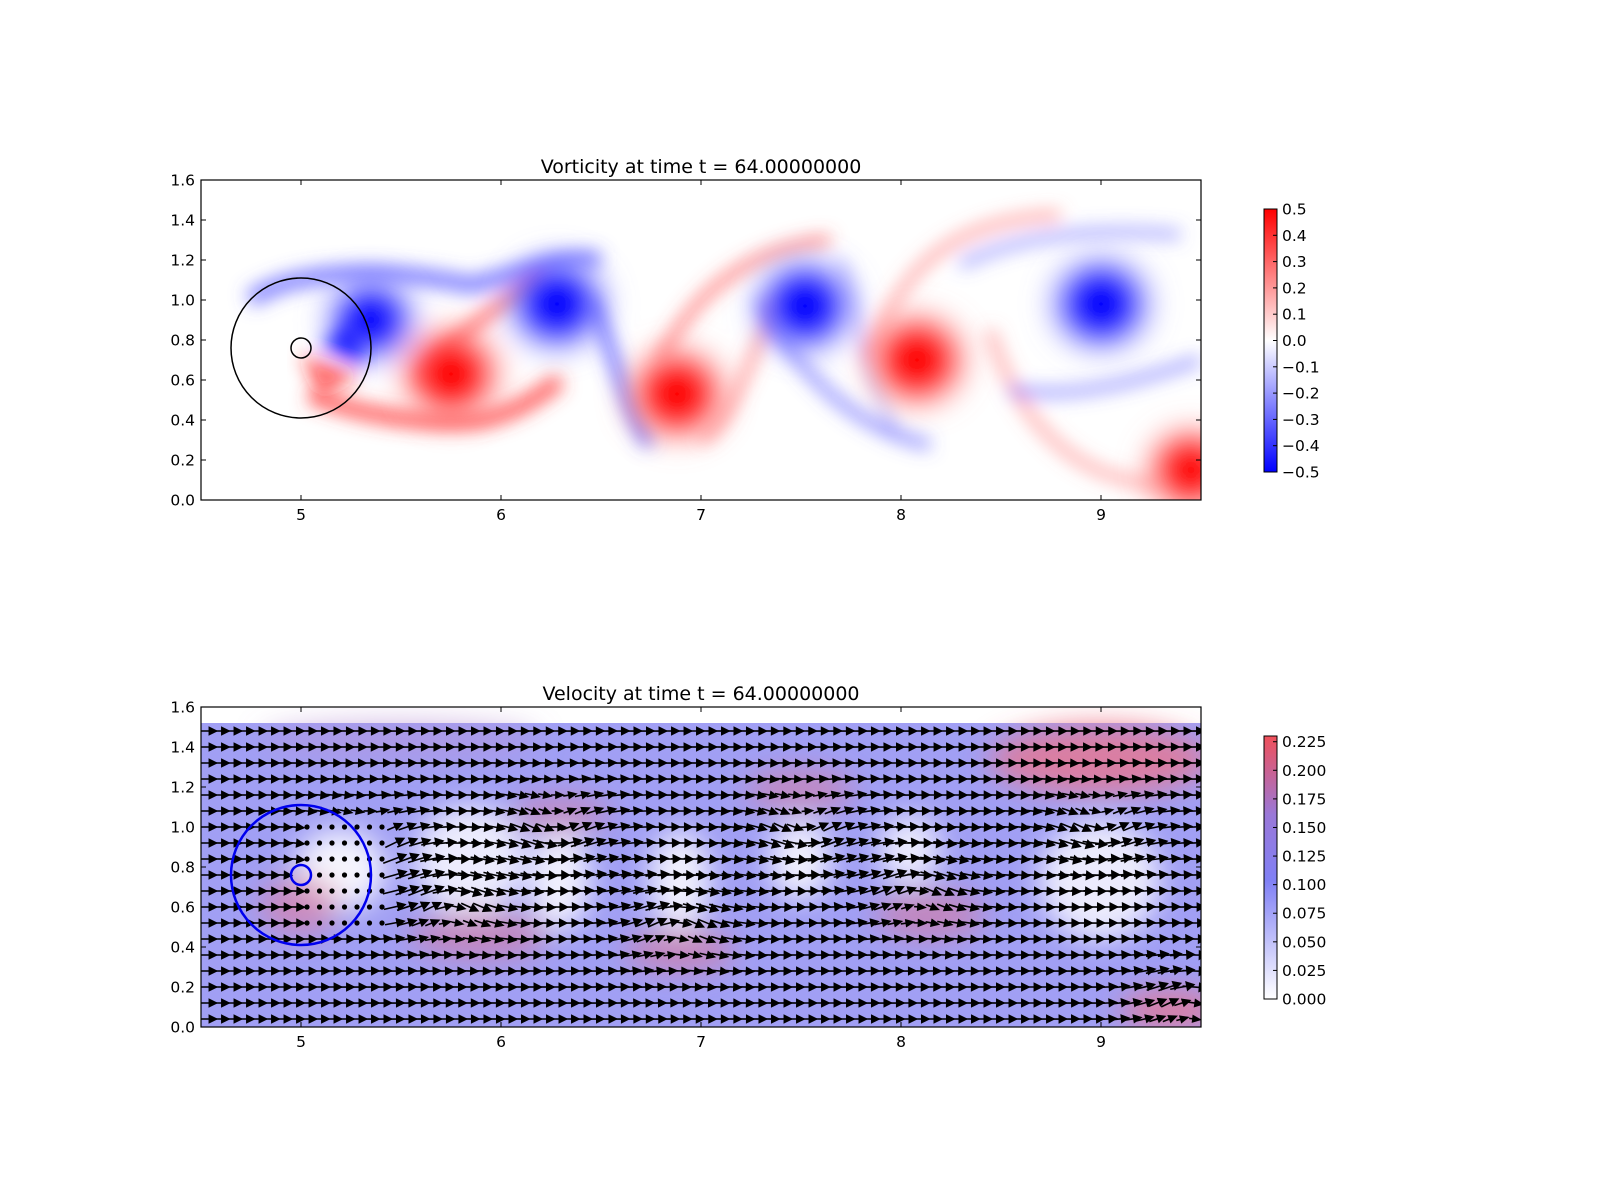 The width and height of the screenshot is (1600, 1200). What do you see at coordinates (1294, 341) in the screenshot?
I see `colorbar-tick-label: 0.0` at bounding box center [1294, 341].